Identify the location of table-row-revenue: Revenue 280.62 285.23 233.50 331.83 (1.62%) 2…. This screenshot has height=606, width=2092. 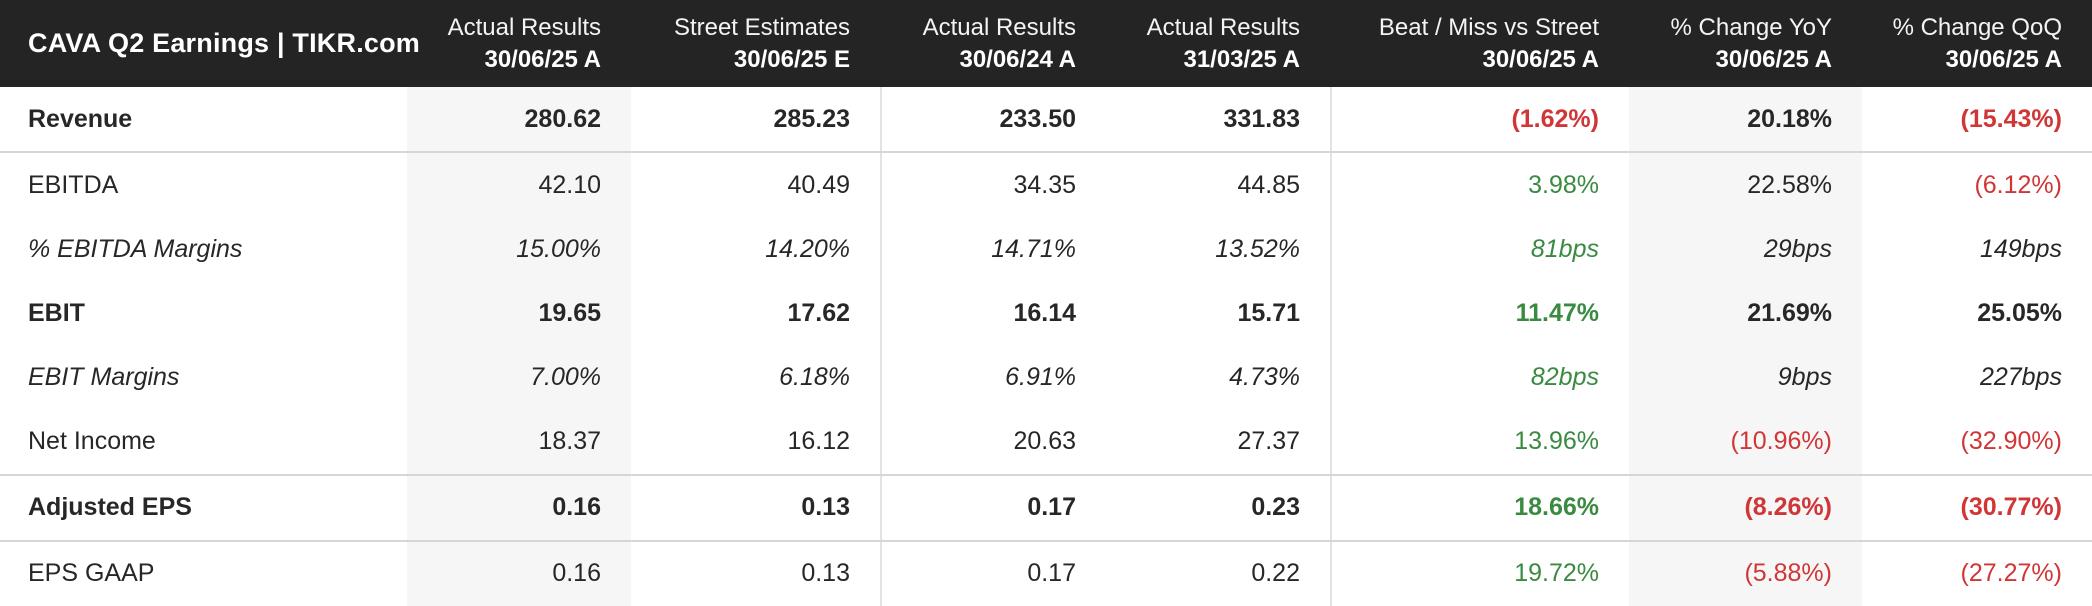
(1046, 120).